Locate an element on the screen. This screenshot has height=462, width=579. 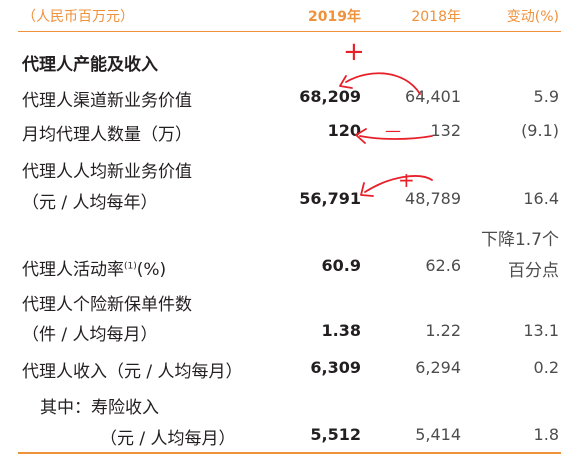
row-label-per-agent-nbv-unit: （元 / 人均每年） is located at coordinates (90, 203).